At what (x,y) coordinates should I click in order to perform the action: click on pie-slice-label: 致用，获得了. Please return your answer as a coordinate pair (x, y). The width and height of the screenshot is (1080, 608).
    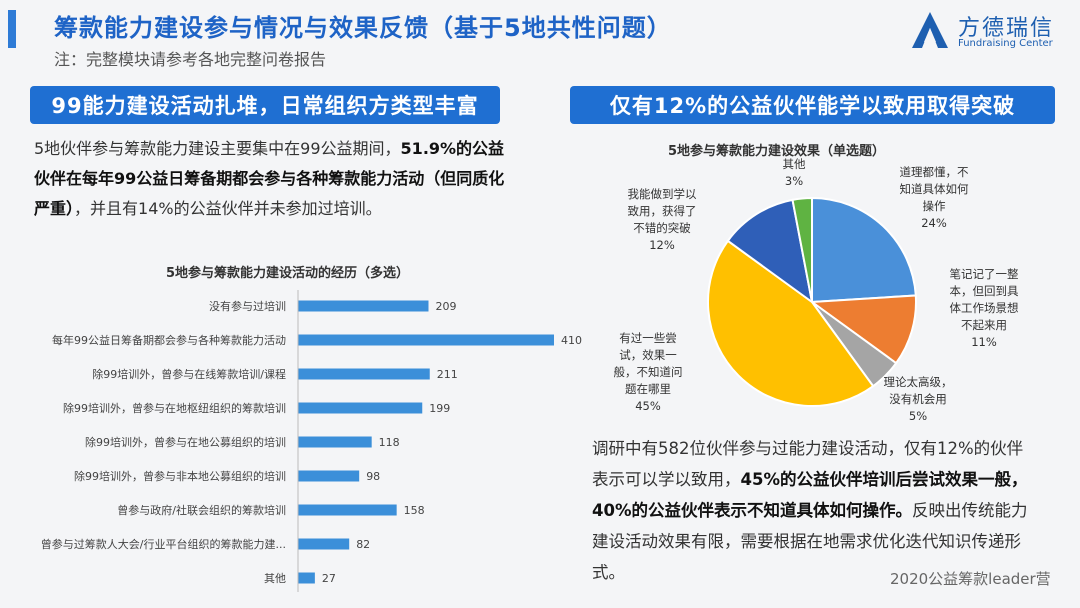
    Looking at the image, I should click on (662, 211).